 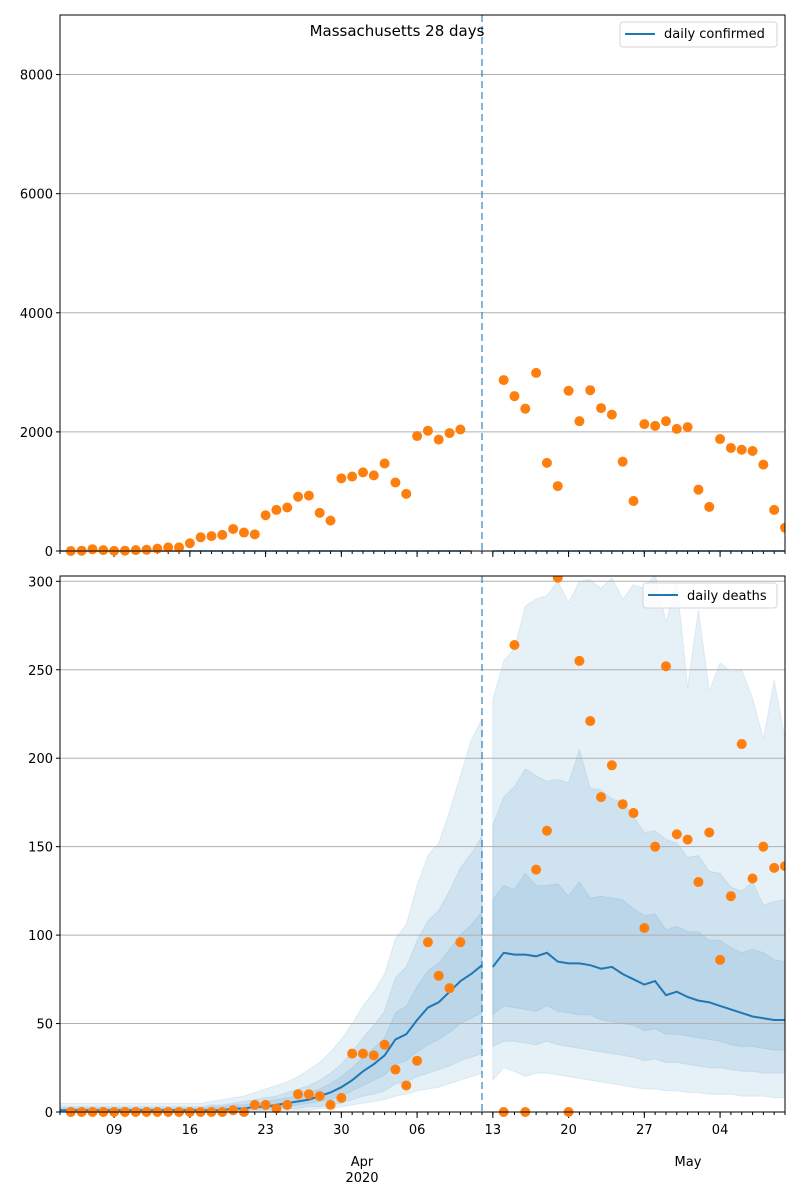 I want to click on year-label-2020: 2020, so click(x=361, y=1178).